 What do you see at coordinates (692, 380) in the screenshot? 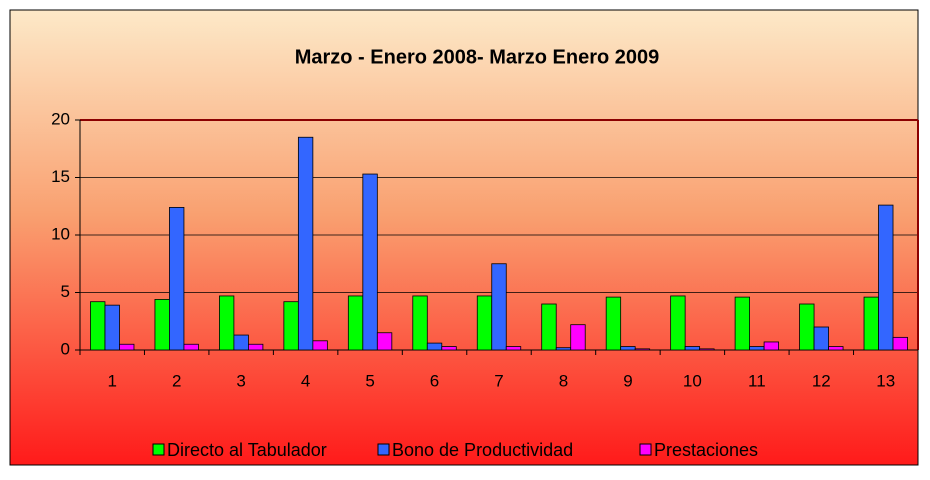
I see `x-tick-label: 10` at bounding box center [692, 380].